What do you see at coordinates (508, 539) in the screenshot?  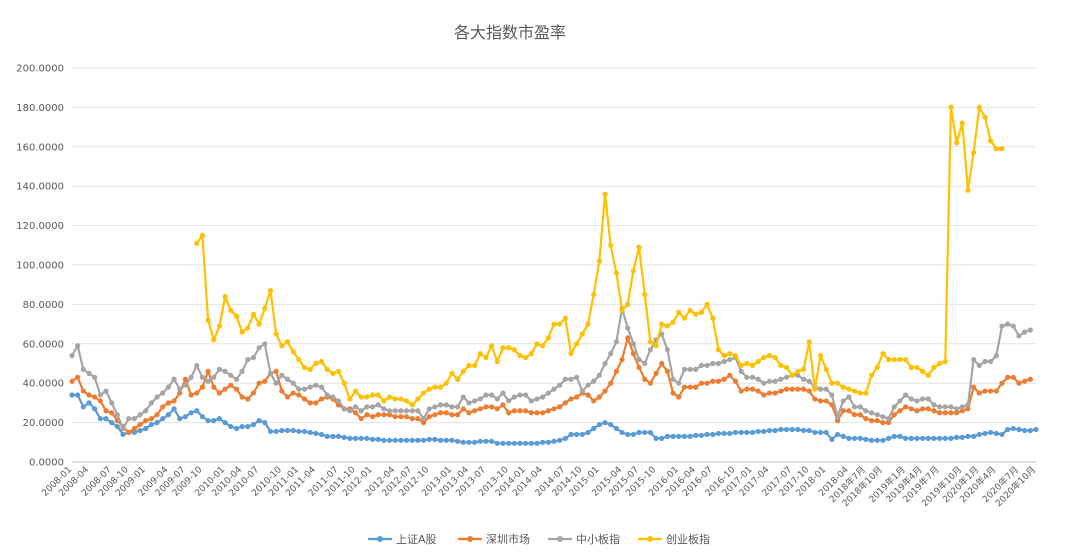 I see `legend-label: 深圳市场` at bounding box center [508, 539].